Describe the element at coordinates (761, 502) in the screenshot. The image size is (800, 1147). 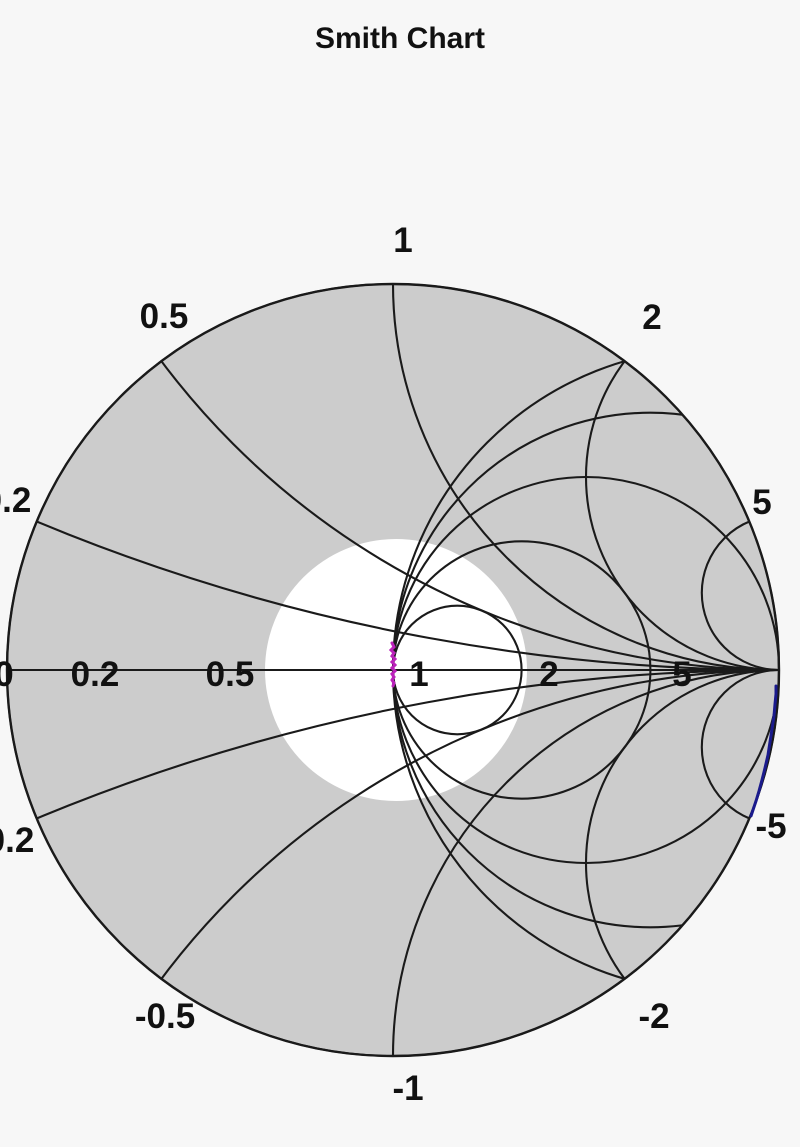
I see `tick-label-x-5: 5` at that location.